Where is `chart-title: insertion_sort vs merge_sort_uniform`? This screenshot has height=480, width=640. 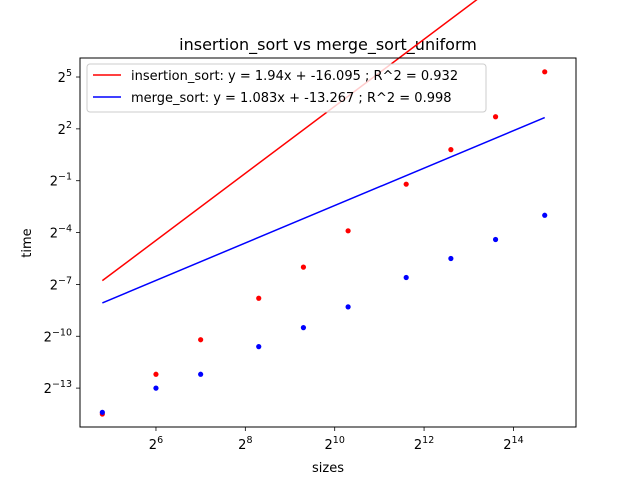 chart-title: insertion_sort vs merge_sort_uniform is located at coordinates (328, 45).